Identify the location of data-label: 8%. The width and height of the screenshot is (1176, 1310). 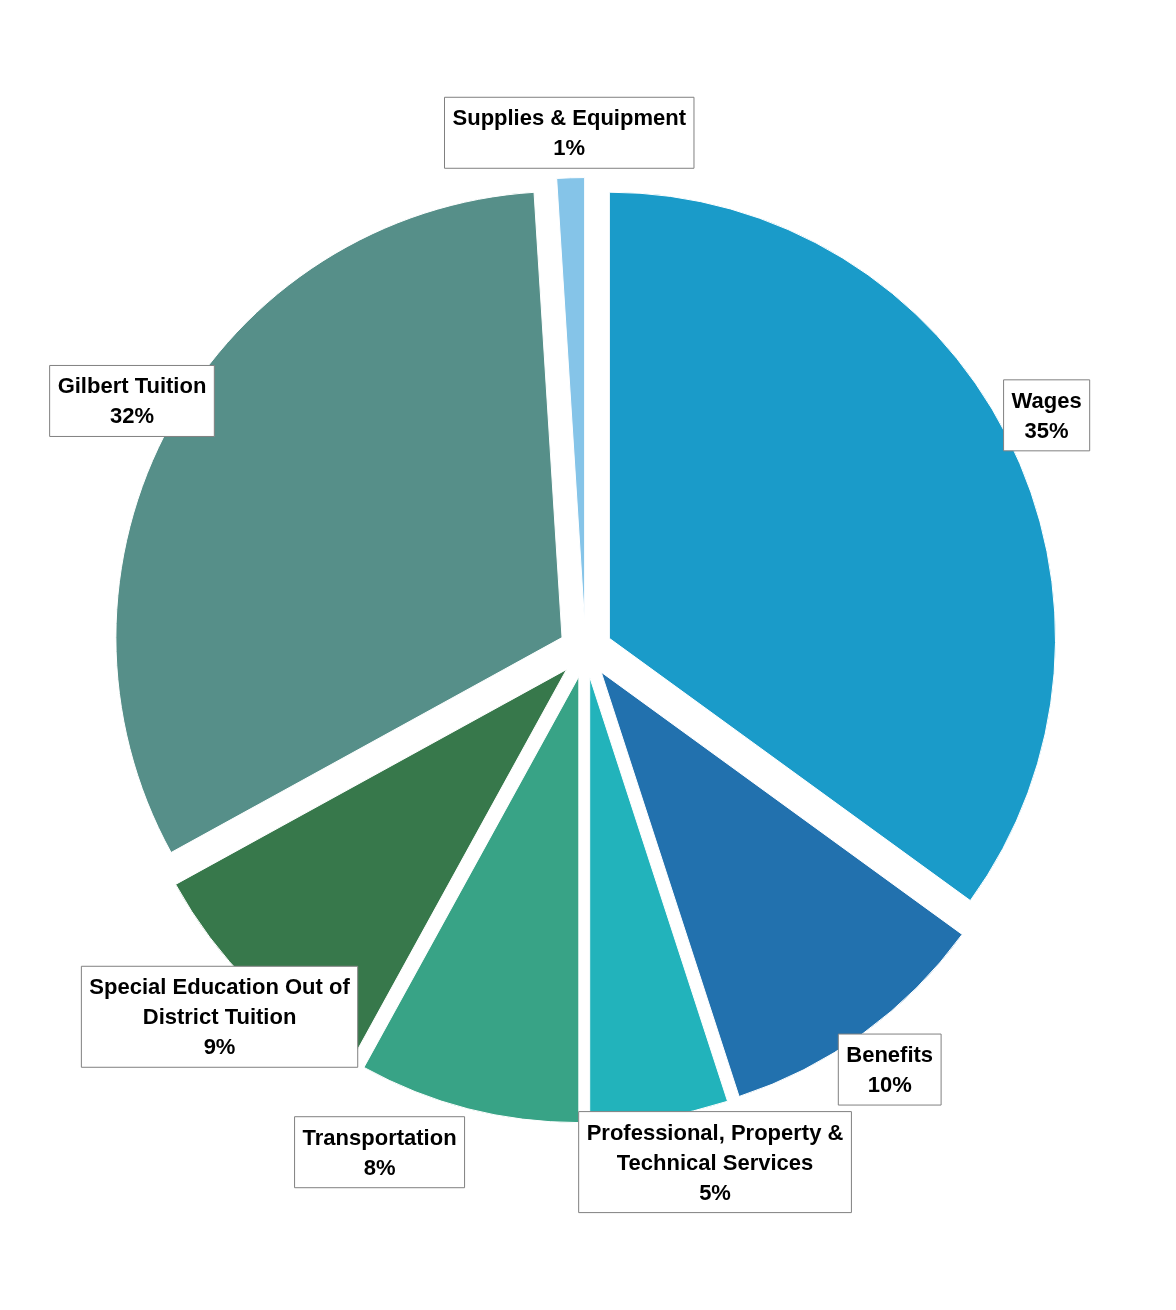
(379, 1167).